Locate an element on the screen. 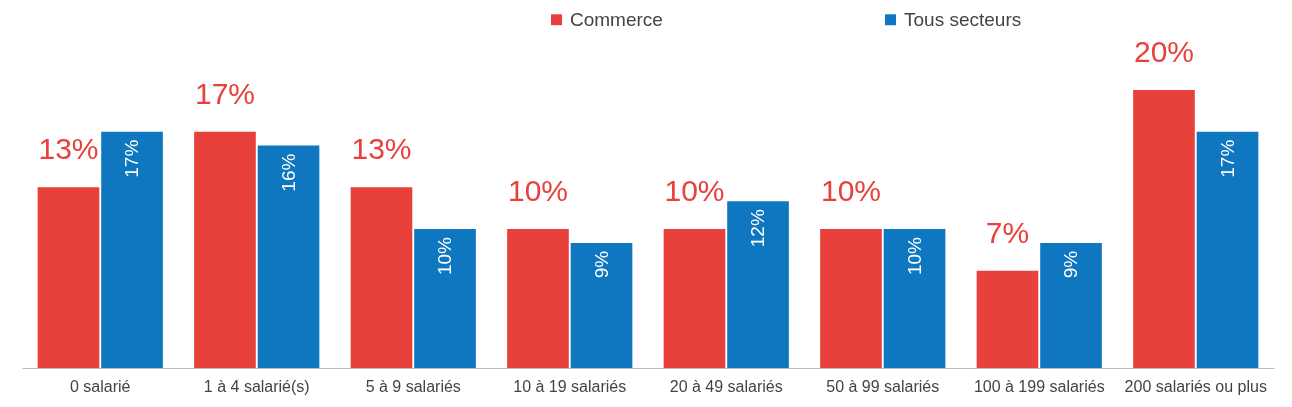 The height and width of the screenshot is (407, 1292). x-tick-label: 200 salariés ou plus is located at coordinates (1195, 386).